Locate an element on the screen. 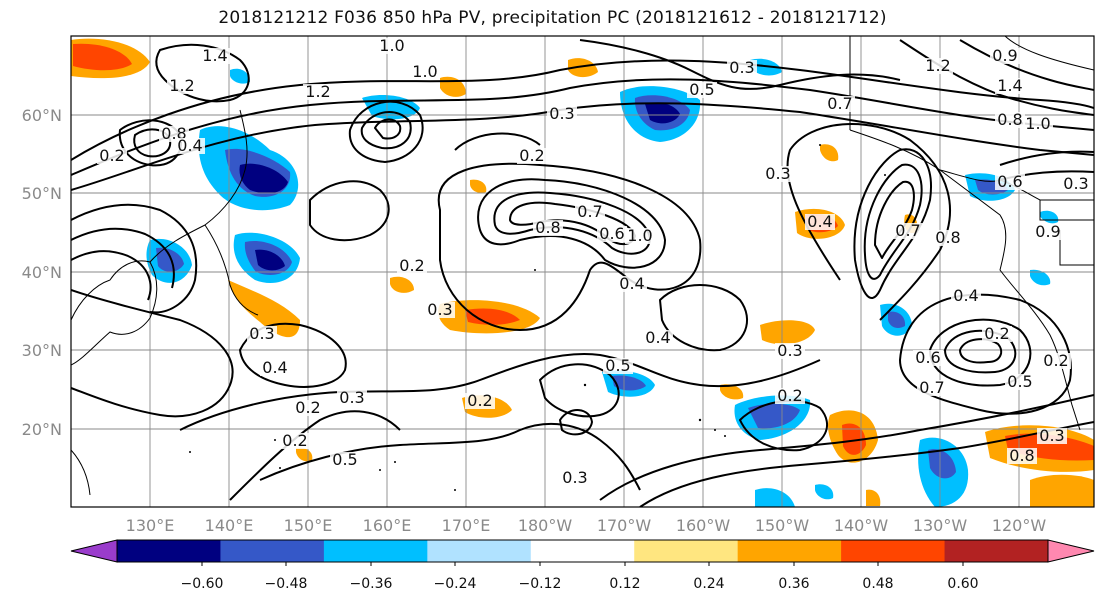 The width and height of the screenshot is (1105, 601). colorbar-tick-label: 0.12 is located at coordinates (624, 584).